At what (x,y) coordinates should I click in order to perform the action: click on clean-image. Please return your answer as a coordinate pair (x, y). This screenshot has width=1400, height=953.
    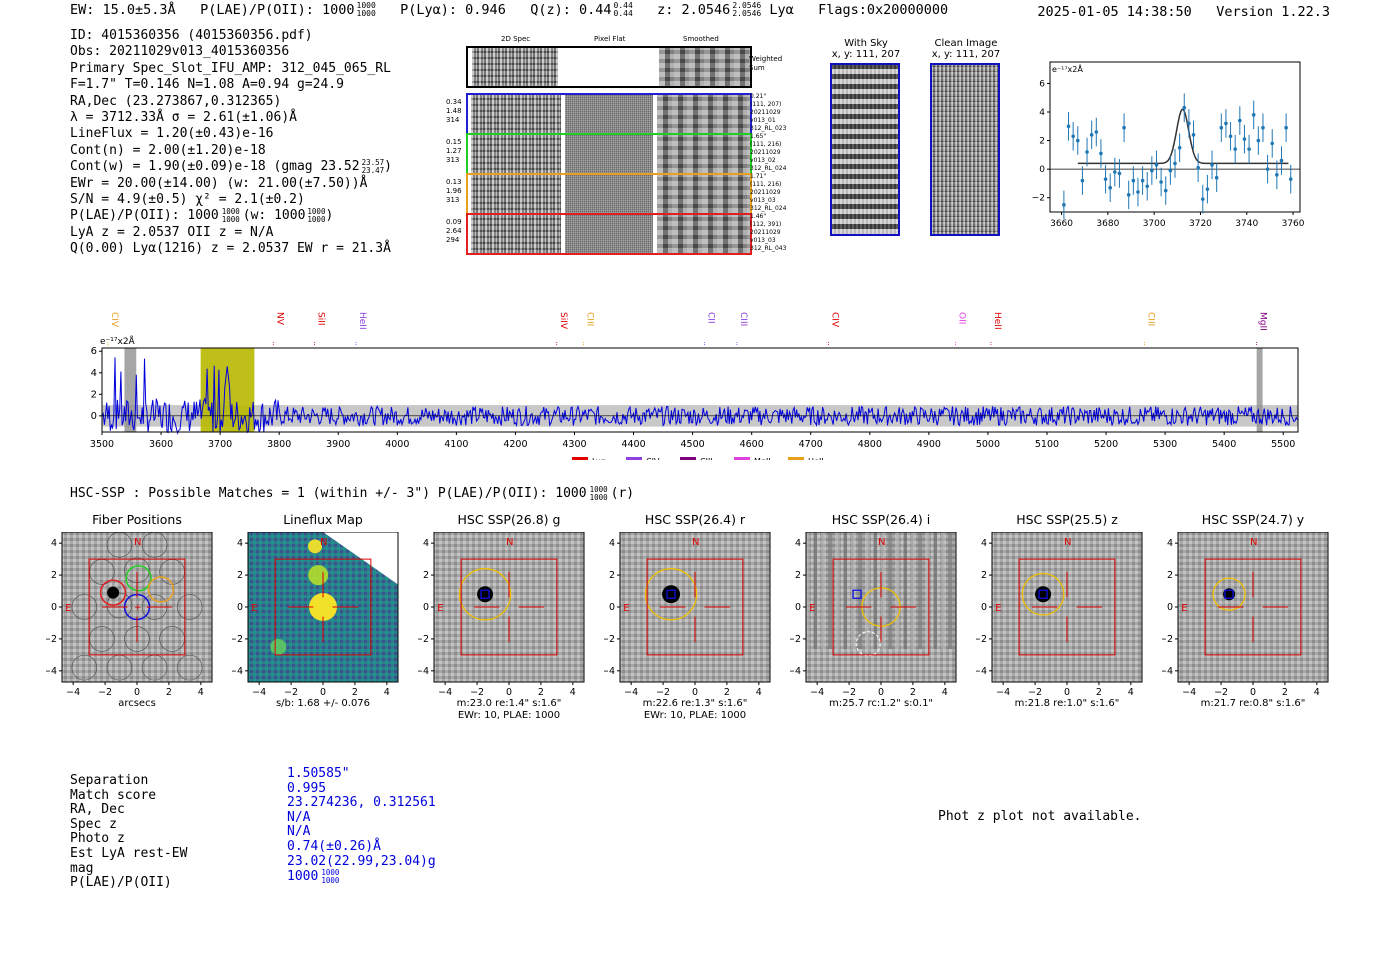
    Looking at the image, I should click on (965, 149).